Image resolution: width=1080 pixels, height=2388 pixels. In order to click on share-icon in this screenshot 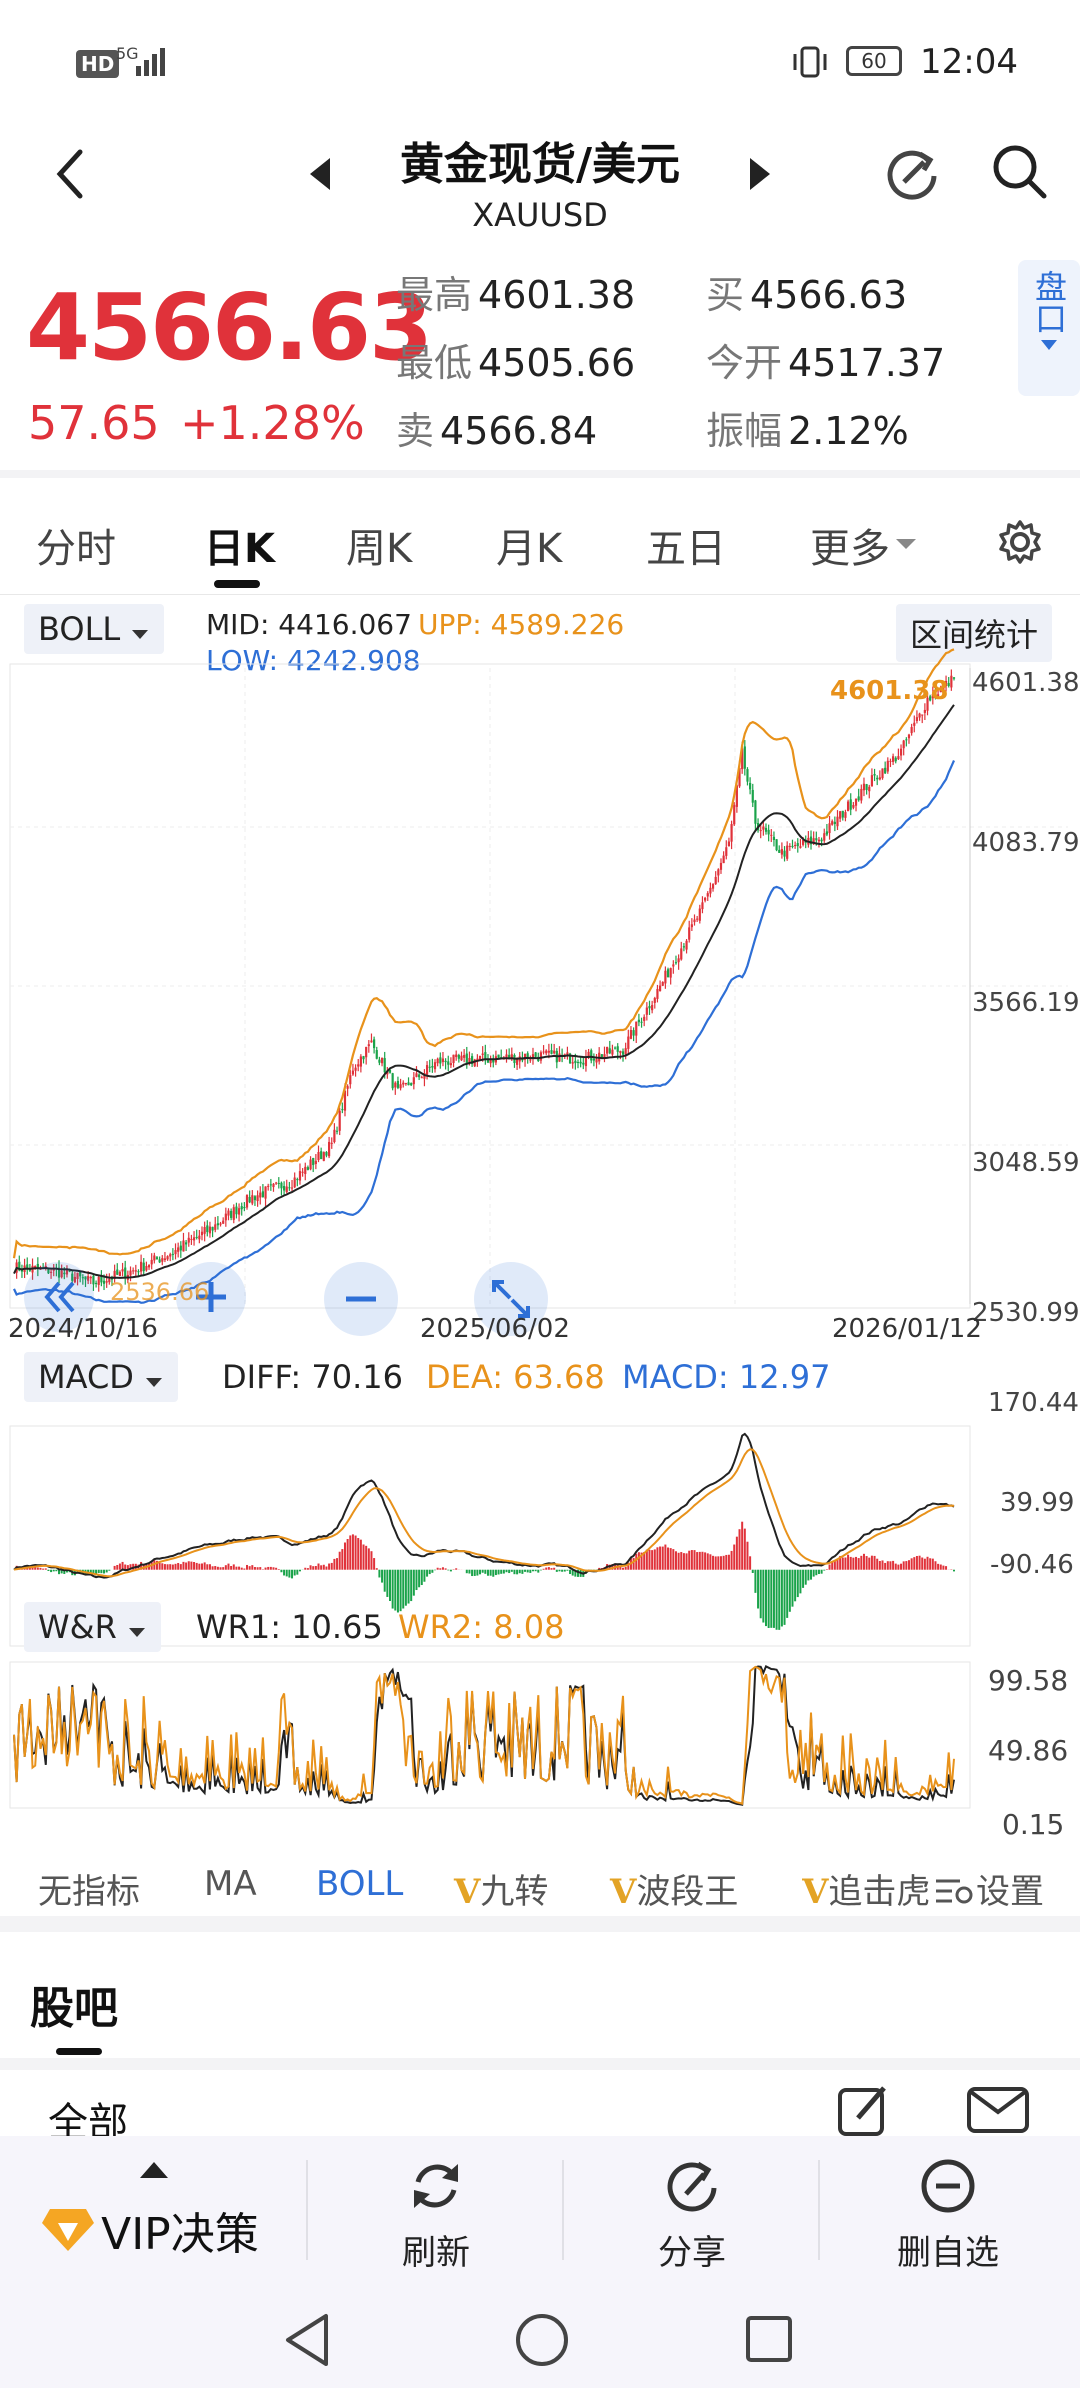, I will do `click(912, 174)`.